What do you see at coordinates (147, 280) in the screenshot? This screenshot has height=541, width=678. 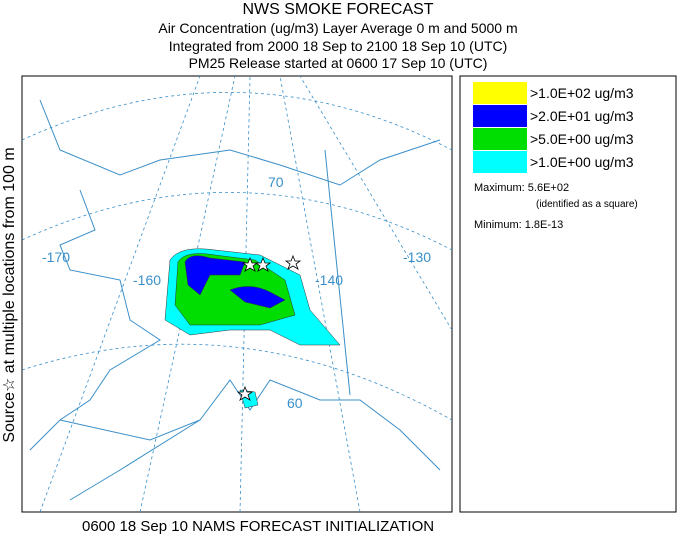 I see `graticule-label: -160` at bounding box center [147, 280].